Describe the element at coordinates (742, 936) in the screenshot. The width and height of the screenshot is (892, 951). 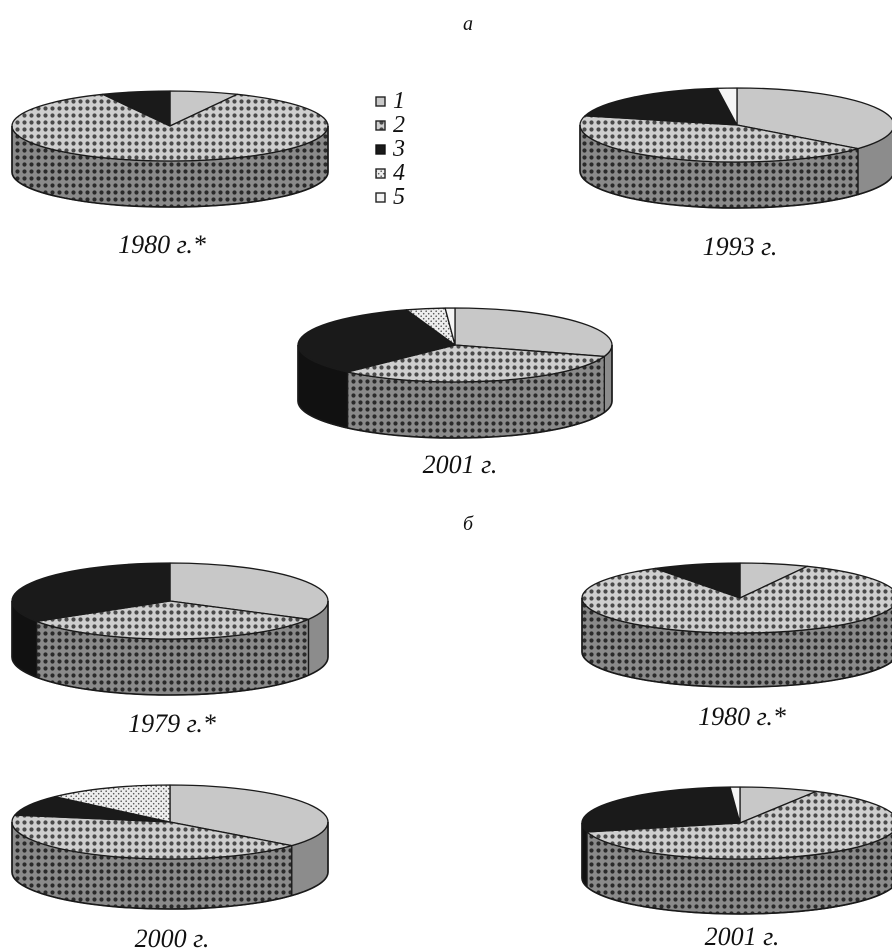
I see `caption-b-2001: 2001 г.` at that location.